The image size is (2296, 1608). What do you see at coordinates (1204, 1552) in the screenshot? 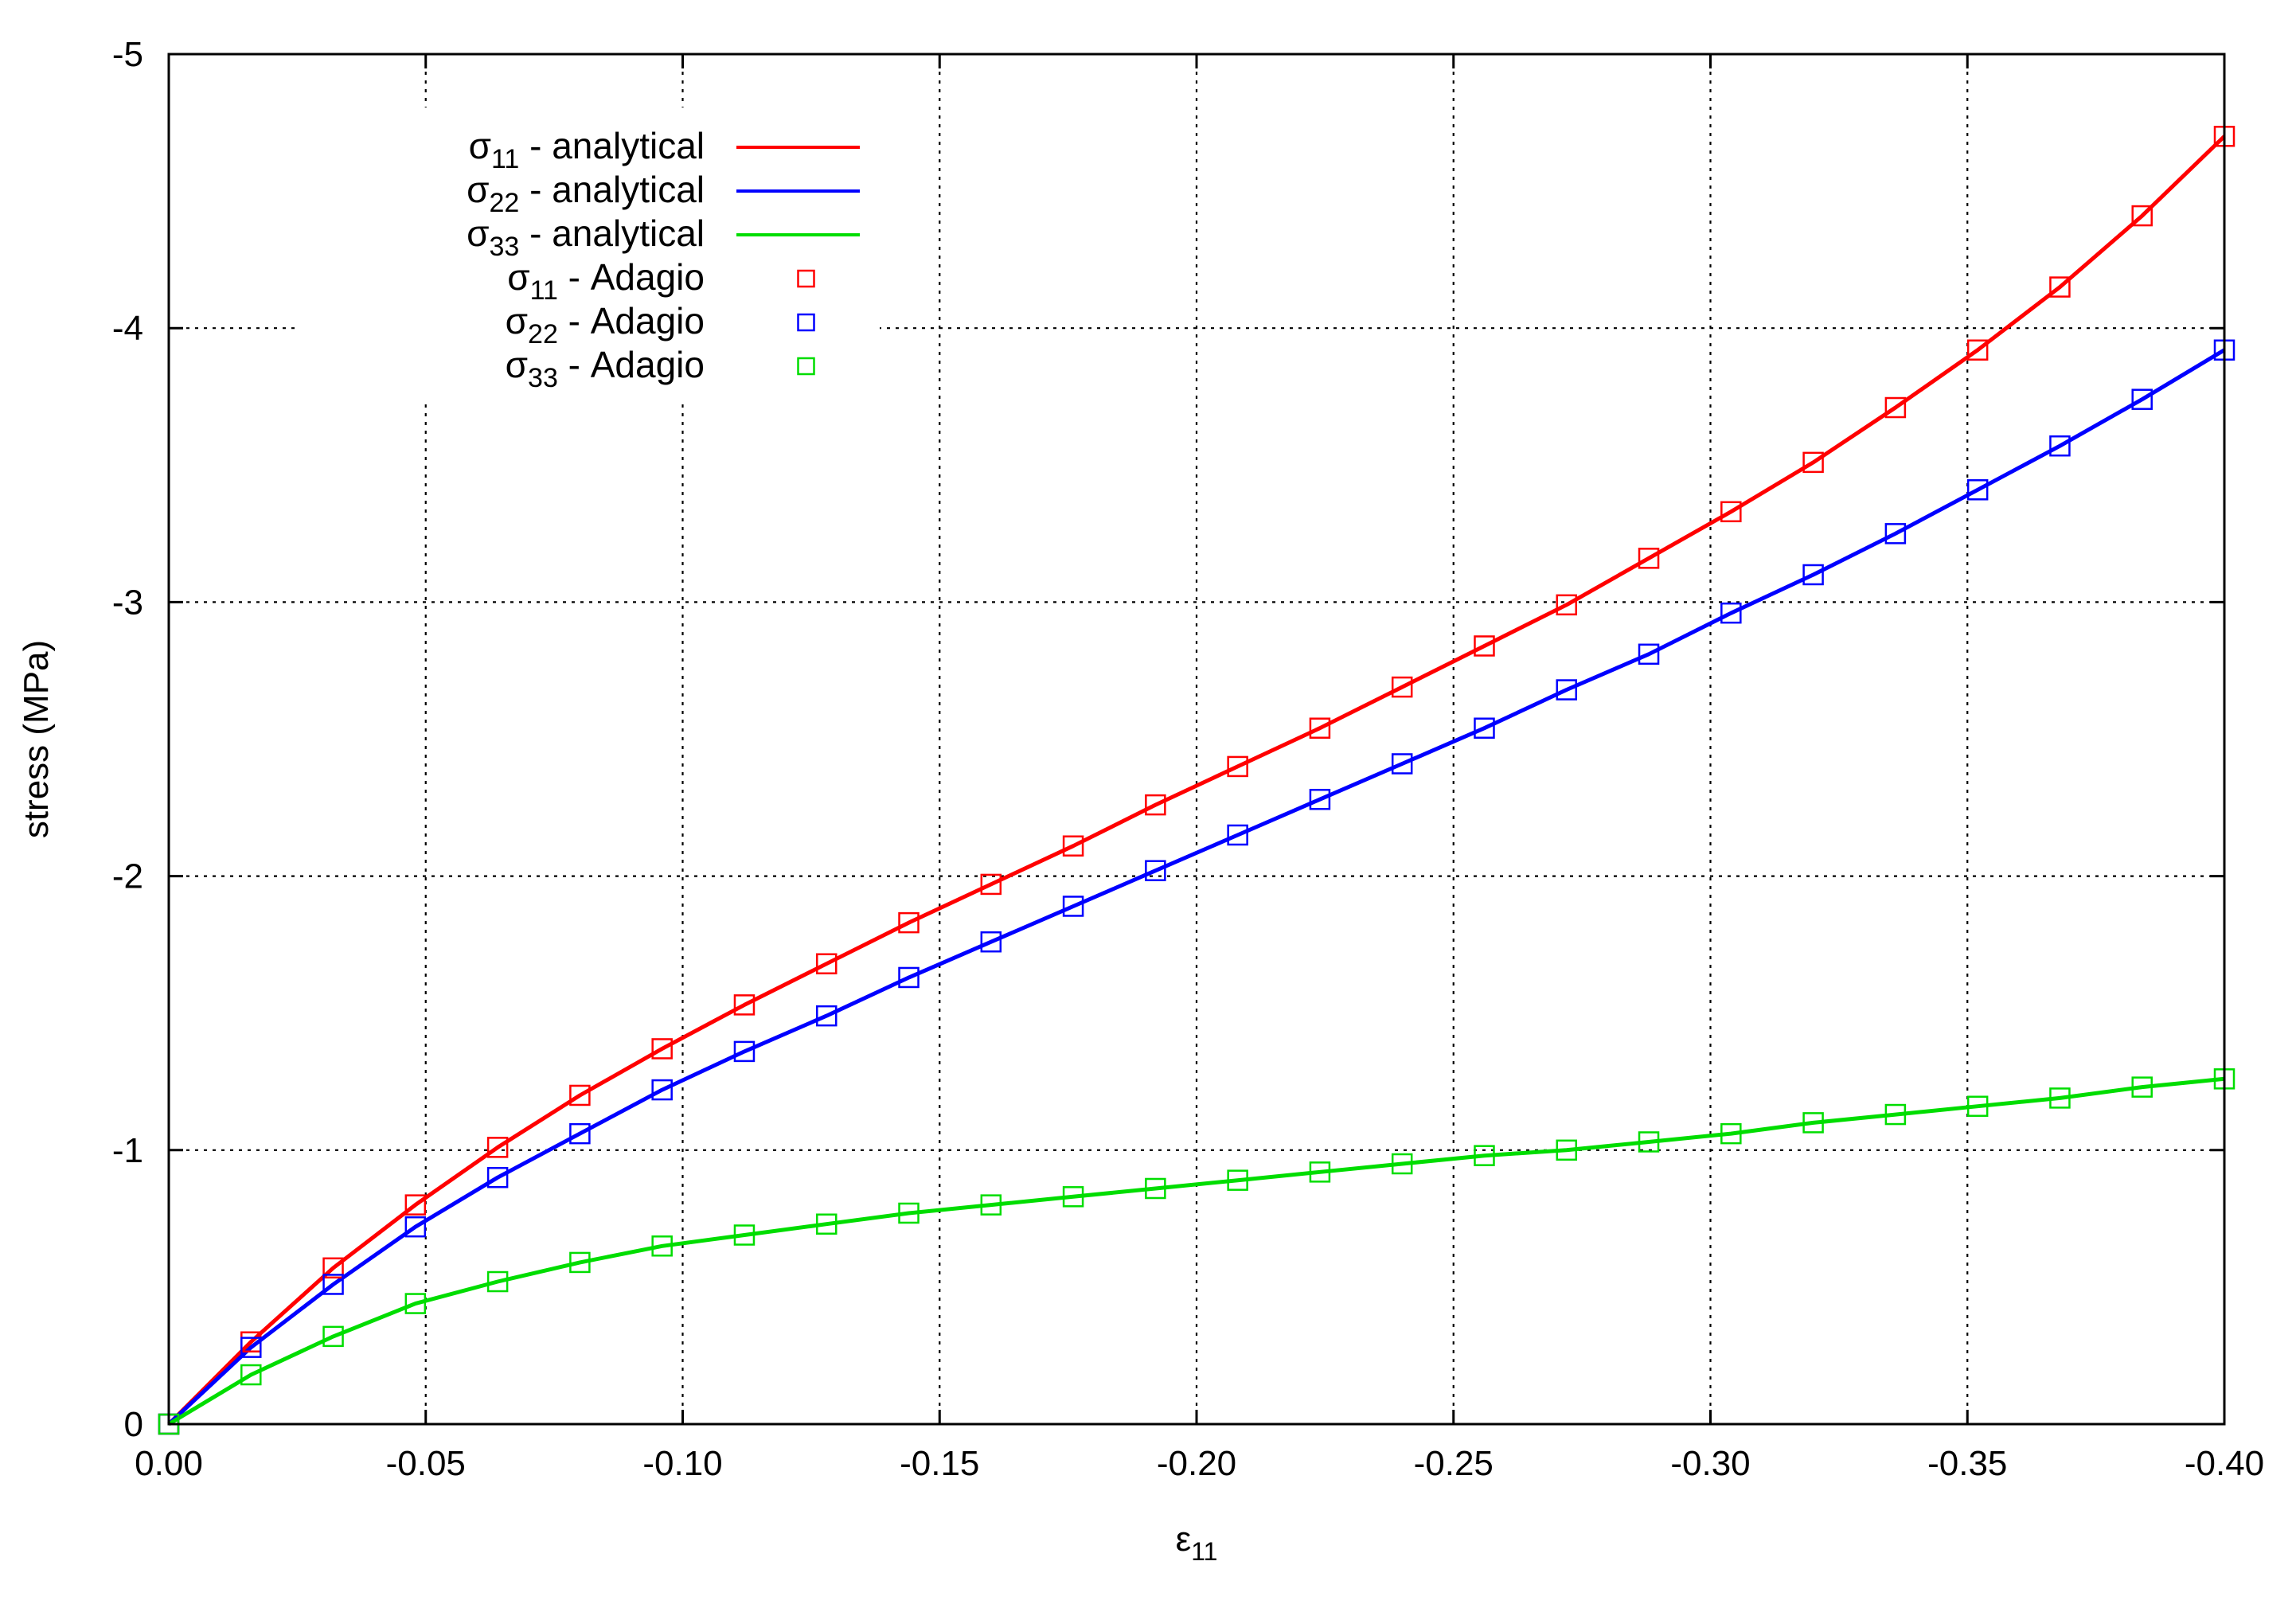
I see `x-axis-label-subscript: 11` at bounding box center [1204, 1552].